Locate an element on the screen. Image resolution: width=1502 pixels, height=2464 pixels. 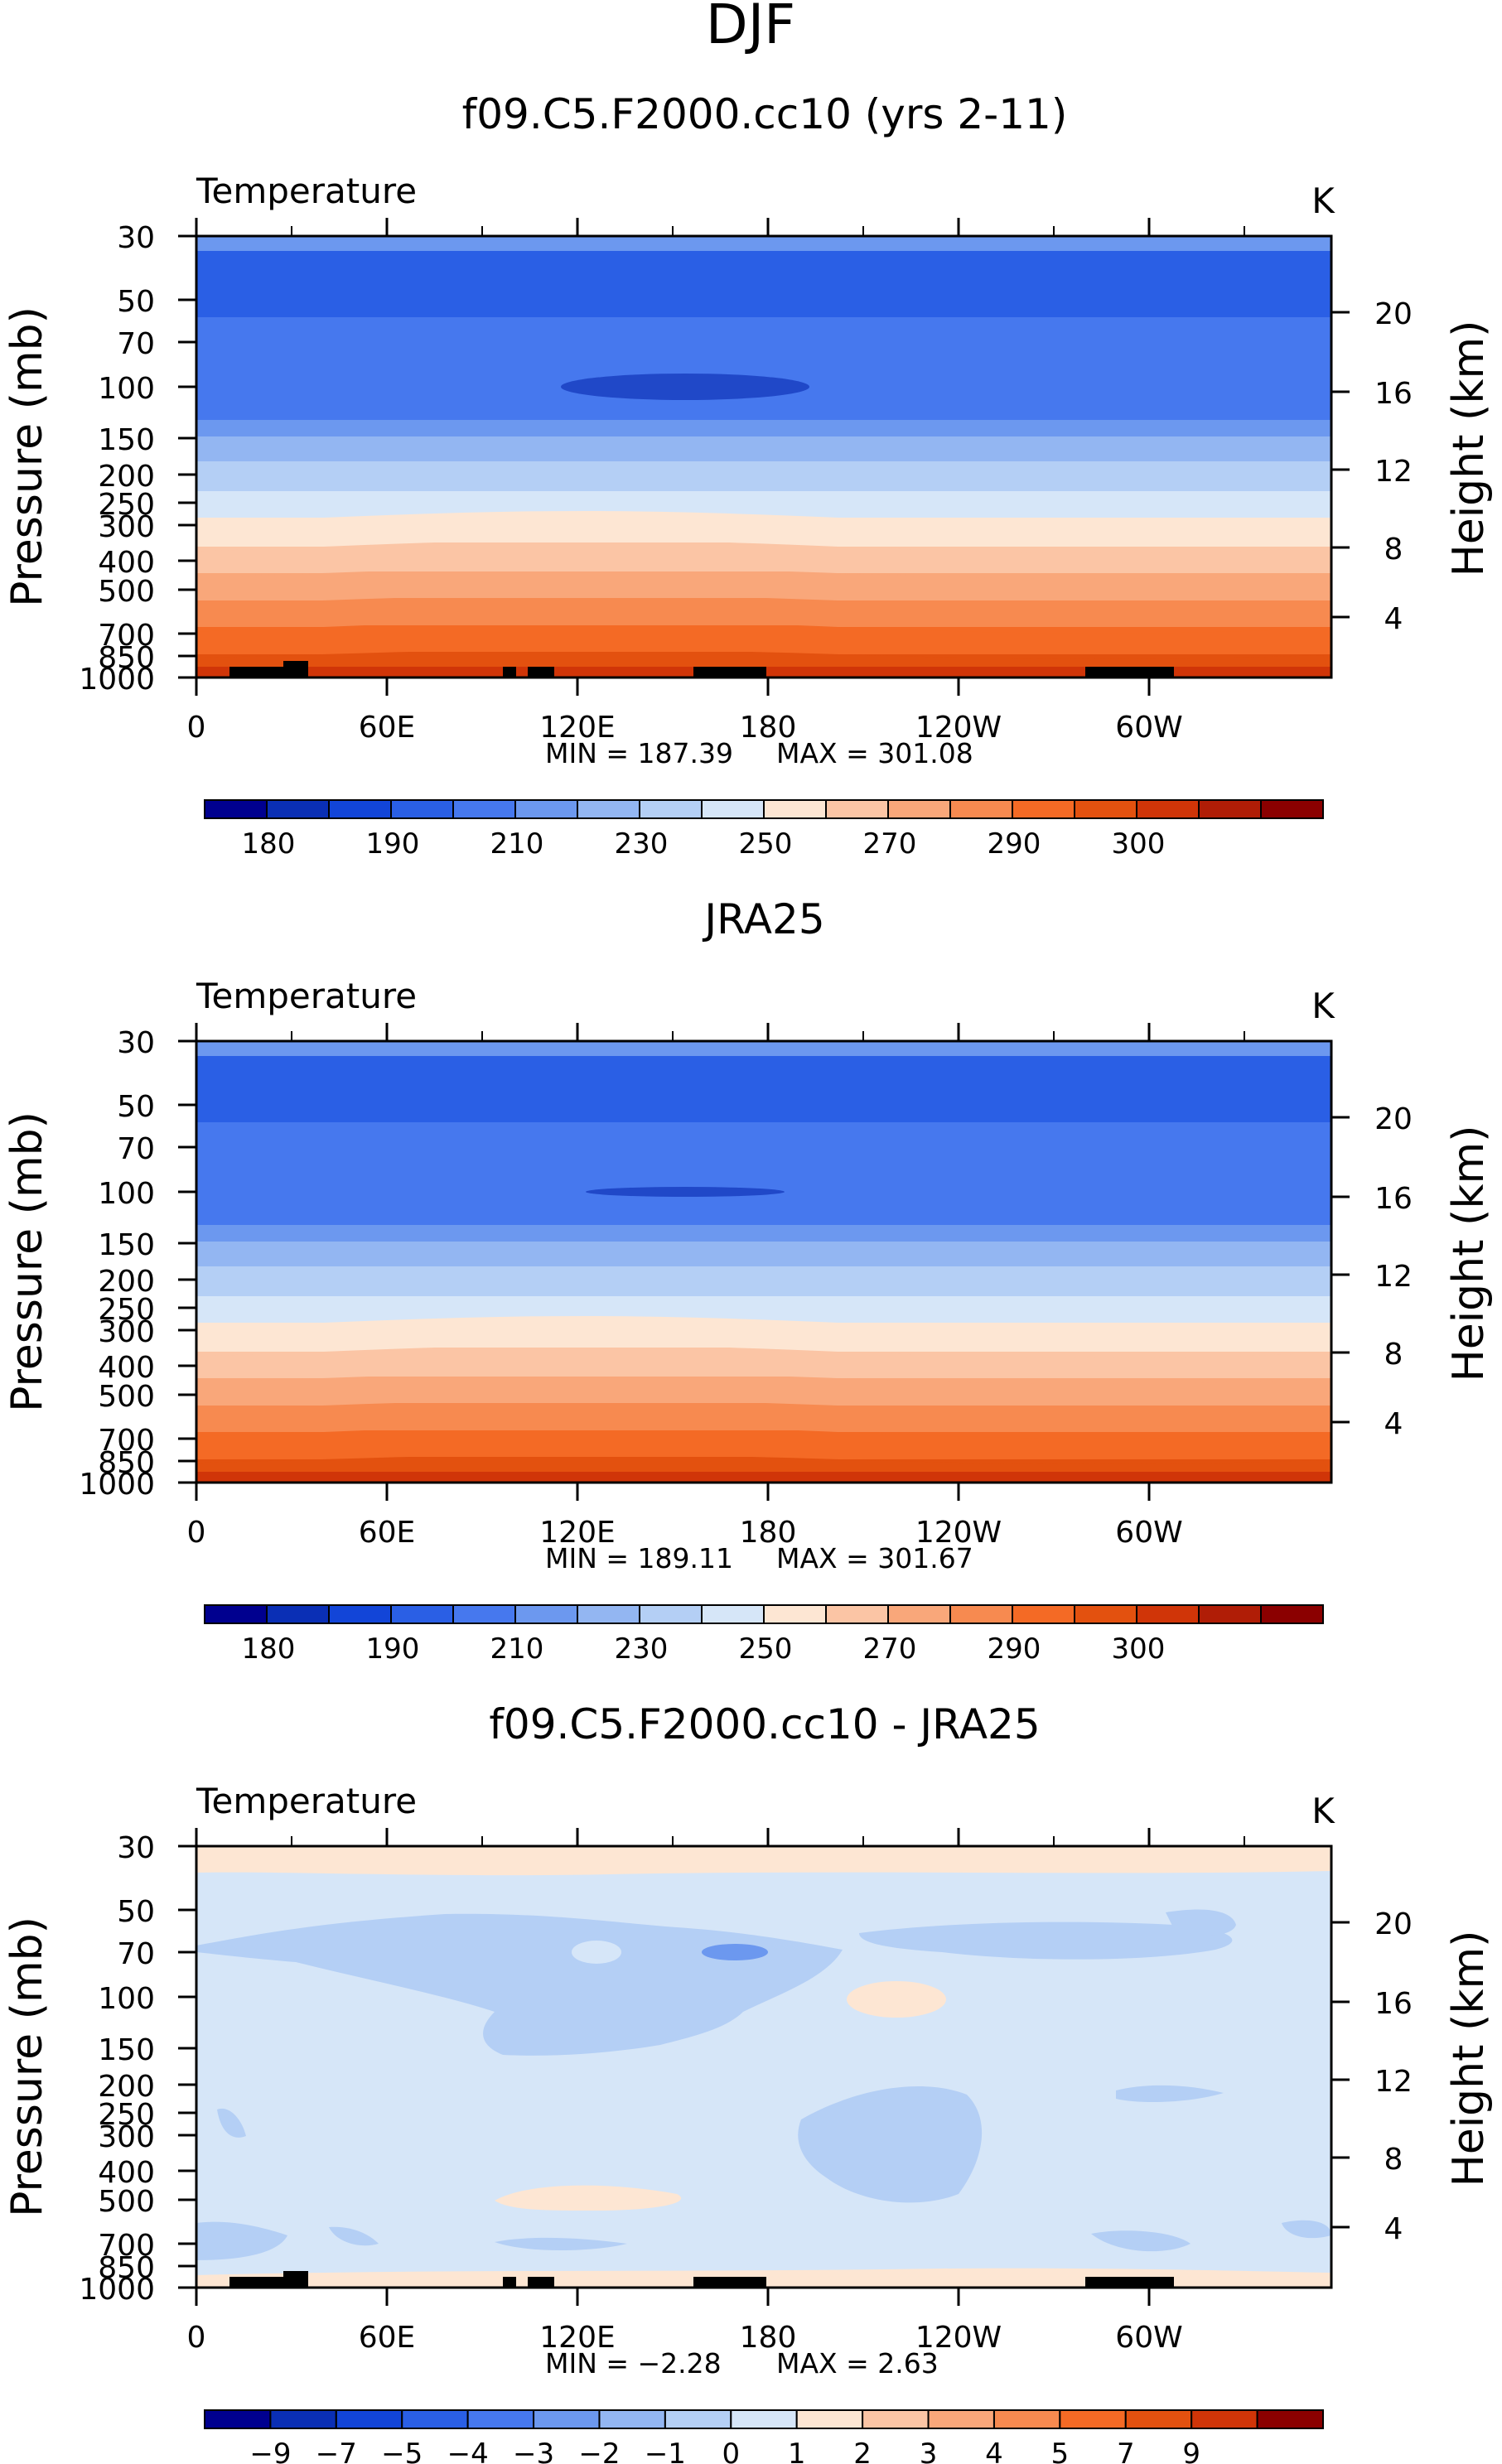
colorbar-label: 290 is located at coordinates (1014, 844).